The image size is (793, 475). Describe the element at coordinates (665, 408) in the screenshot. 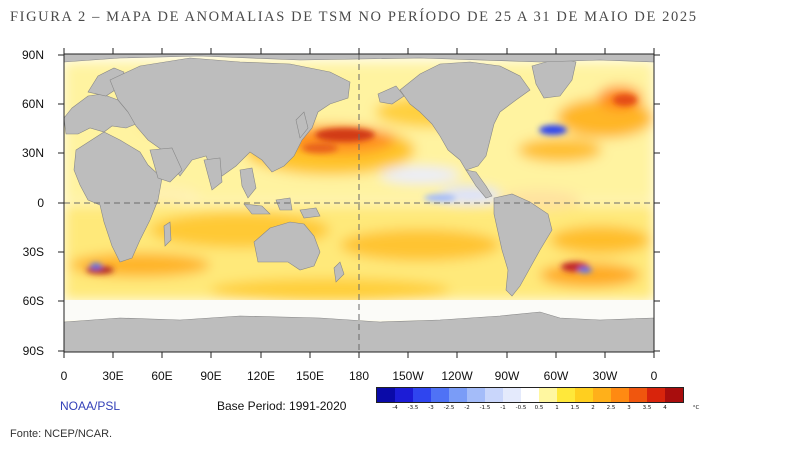

I see `colorbar-tick-label: 4` at that location.